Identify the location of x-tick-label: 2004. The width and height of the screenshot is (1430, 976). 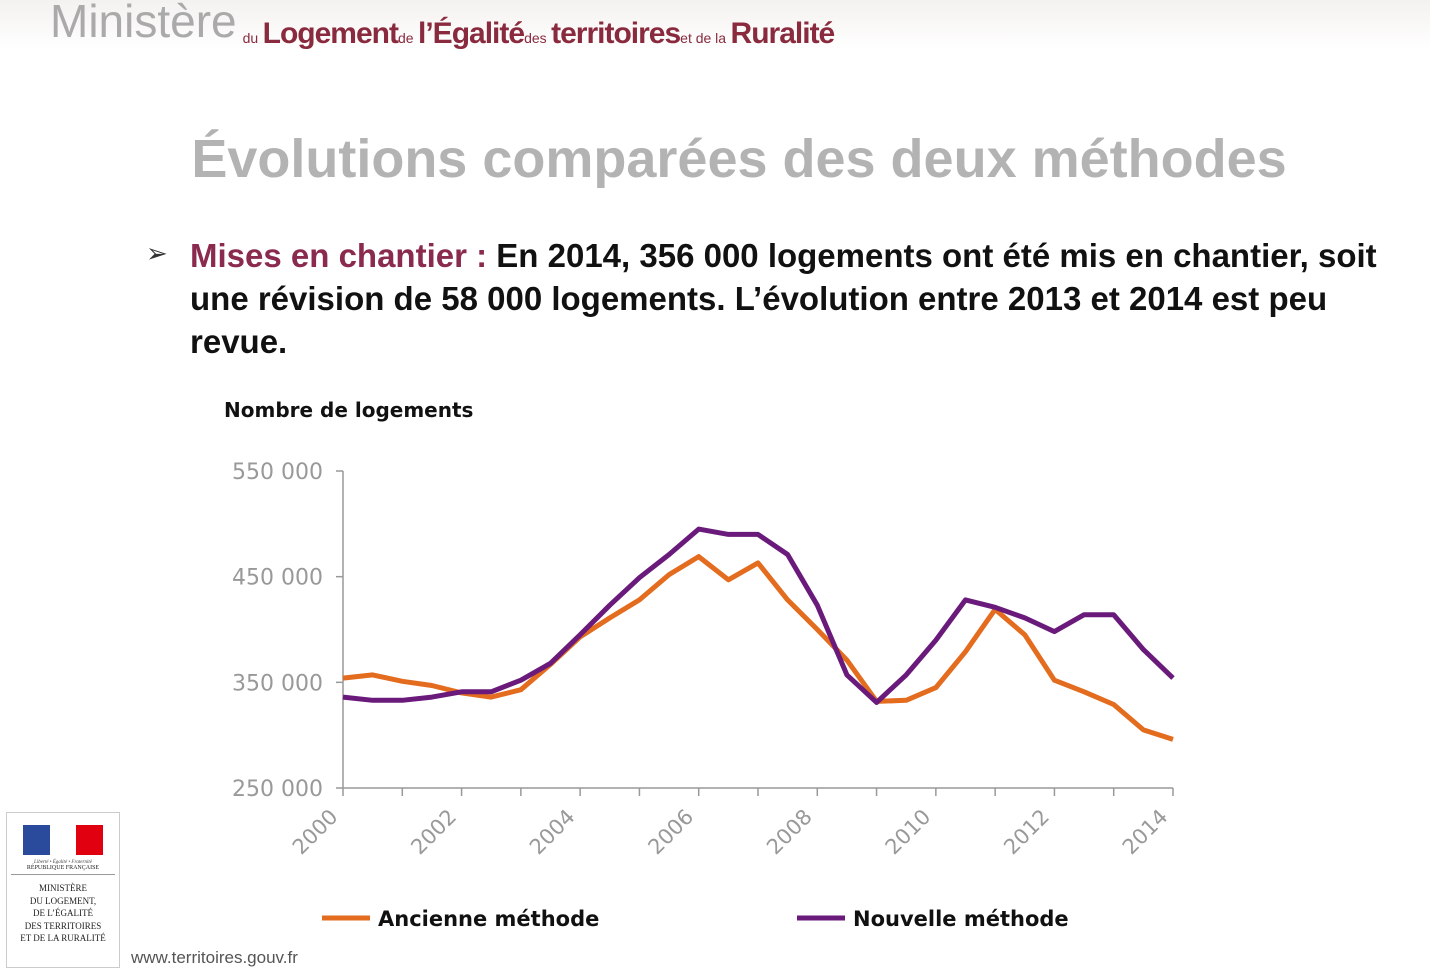
(552, 832).